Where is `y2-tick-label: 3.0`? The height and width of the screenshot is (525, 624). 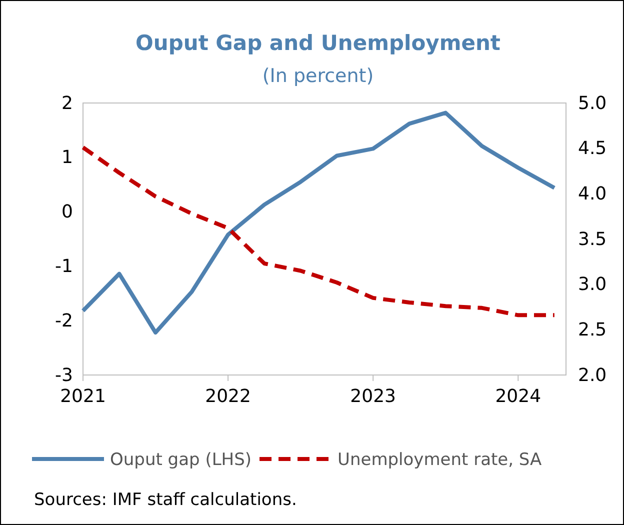 y2-tick-label: 3.0 is located at coordinates (592, 285).